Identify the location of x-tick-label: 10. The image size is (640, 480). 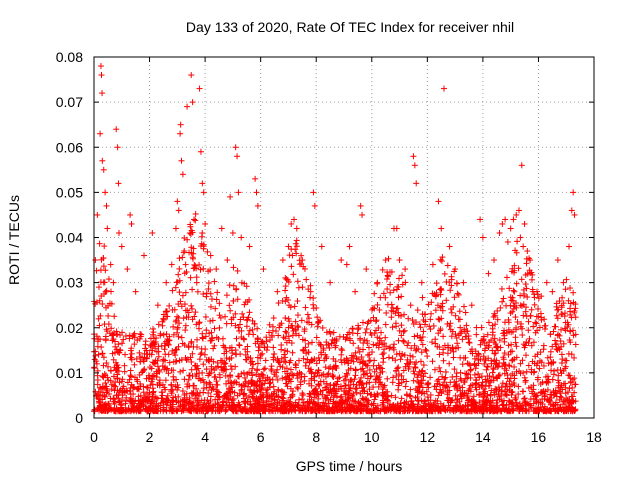
(372, 437).